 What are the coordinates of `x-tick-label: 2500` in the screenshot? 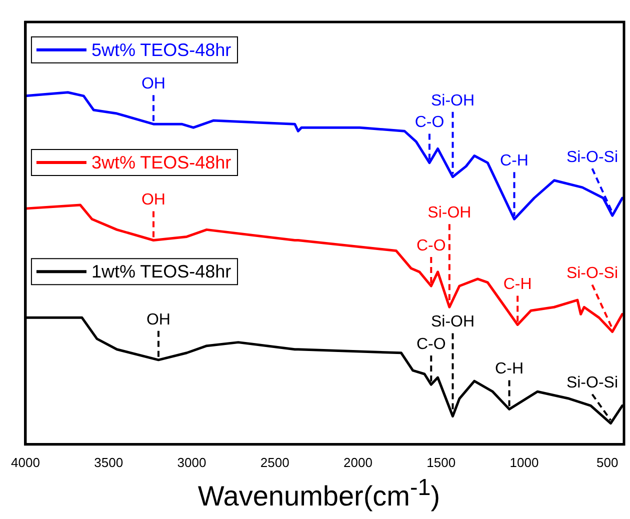 It's located at (275, 462).